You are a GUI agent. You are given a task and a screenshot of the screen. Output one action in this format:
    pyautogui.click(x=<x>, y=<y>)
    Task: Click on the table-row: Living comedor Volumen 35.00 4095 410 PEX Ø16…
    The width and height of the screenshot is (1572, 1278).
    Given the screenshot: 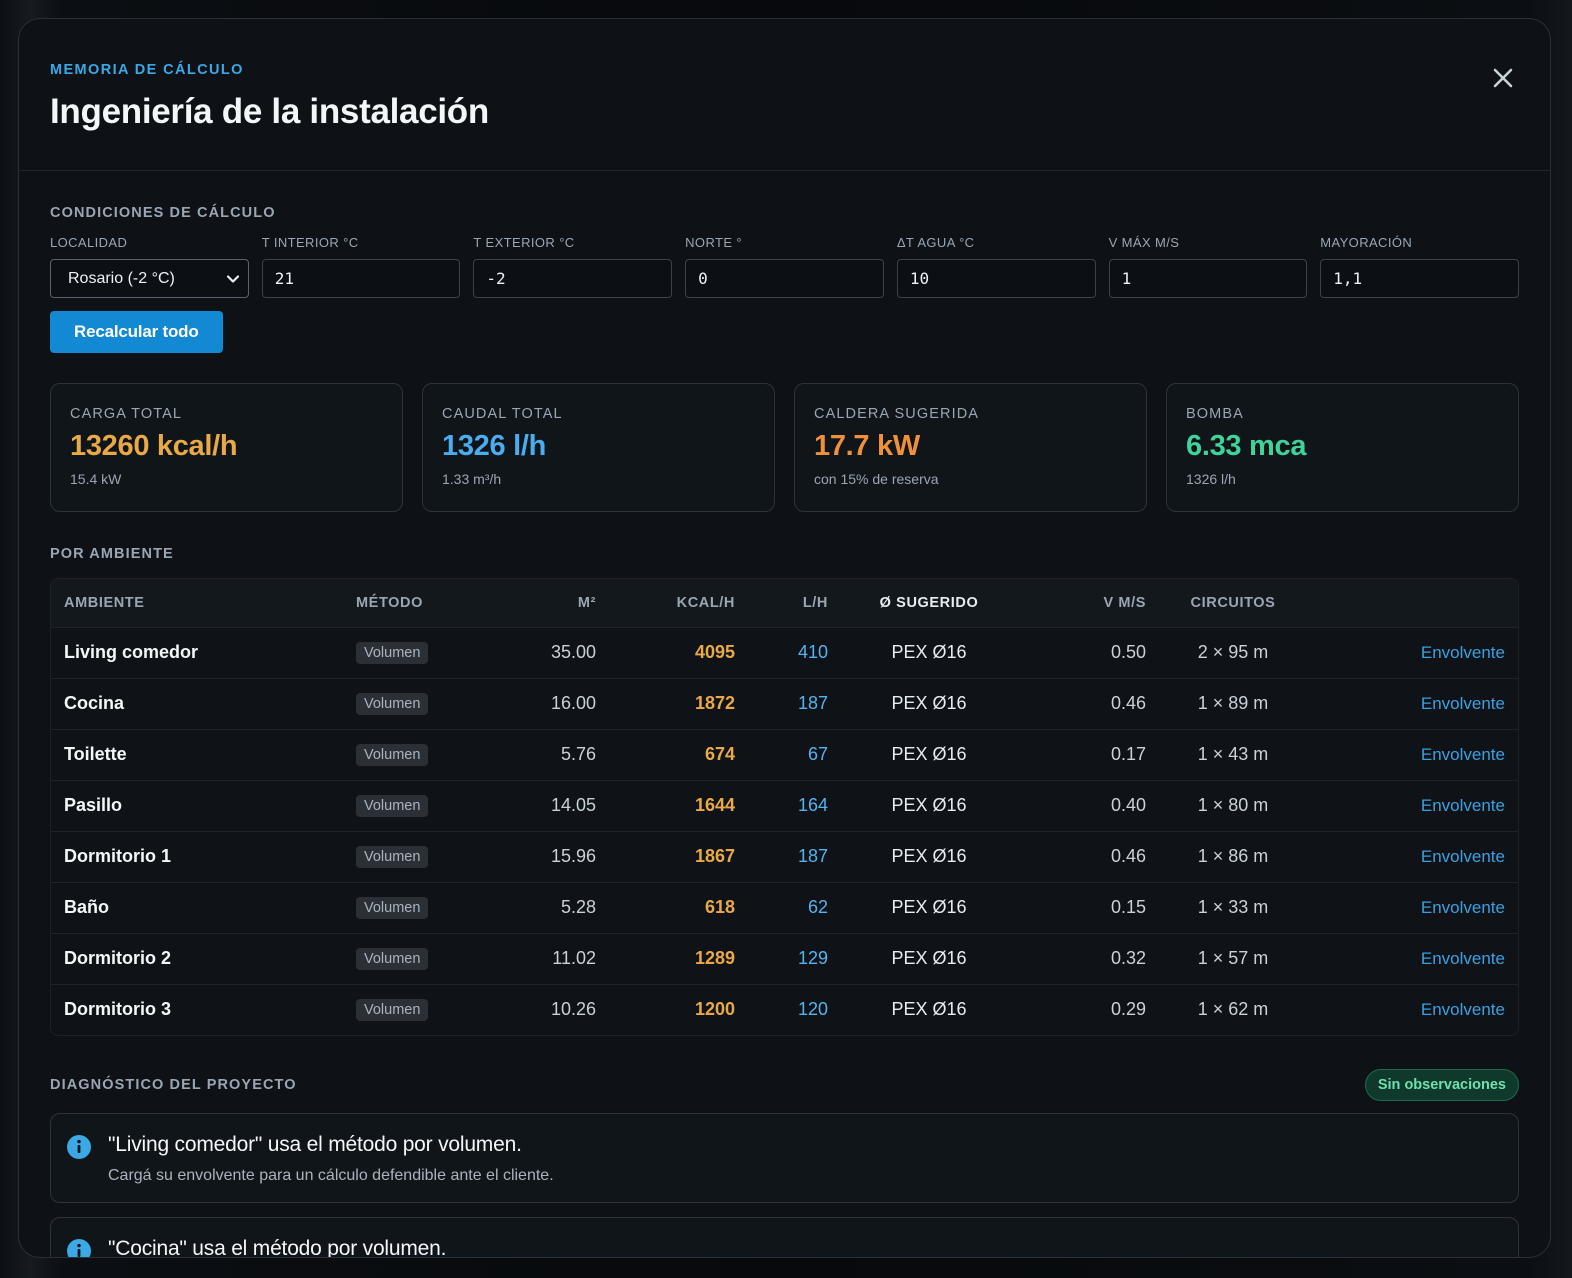 What is the action you would take?
    pyautogui.click(x=784, y=652)
    